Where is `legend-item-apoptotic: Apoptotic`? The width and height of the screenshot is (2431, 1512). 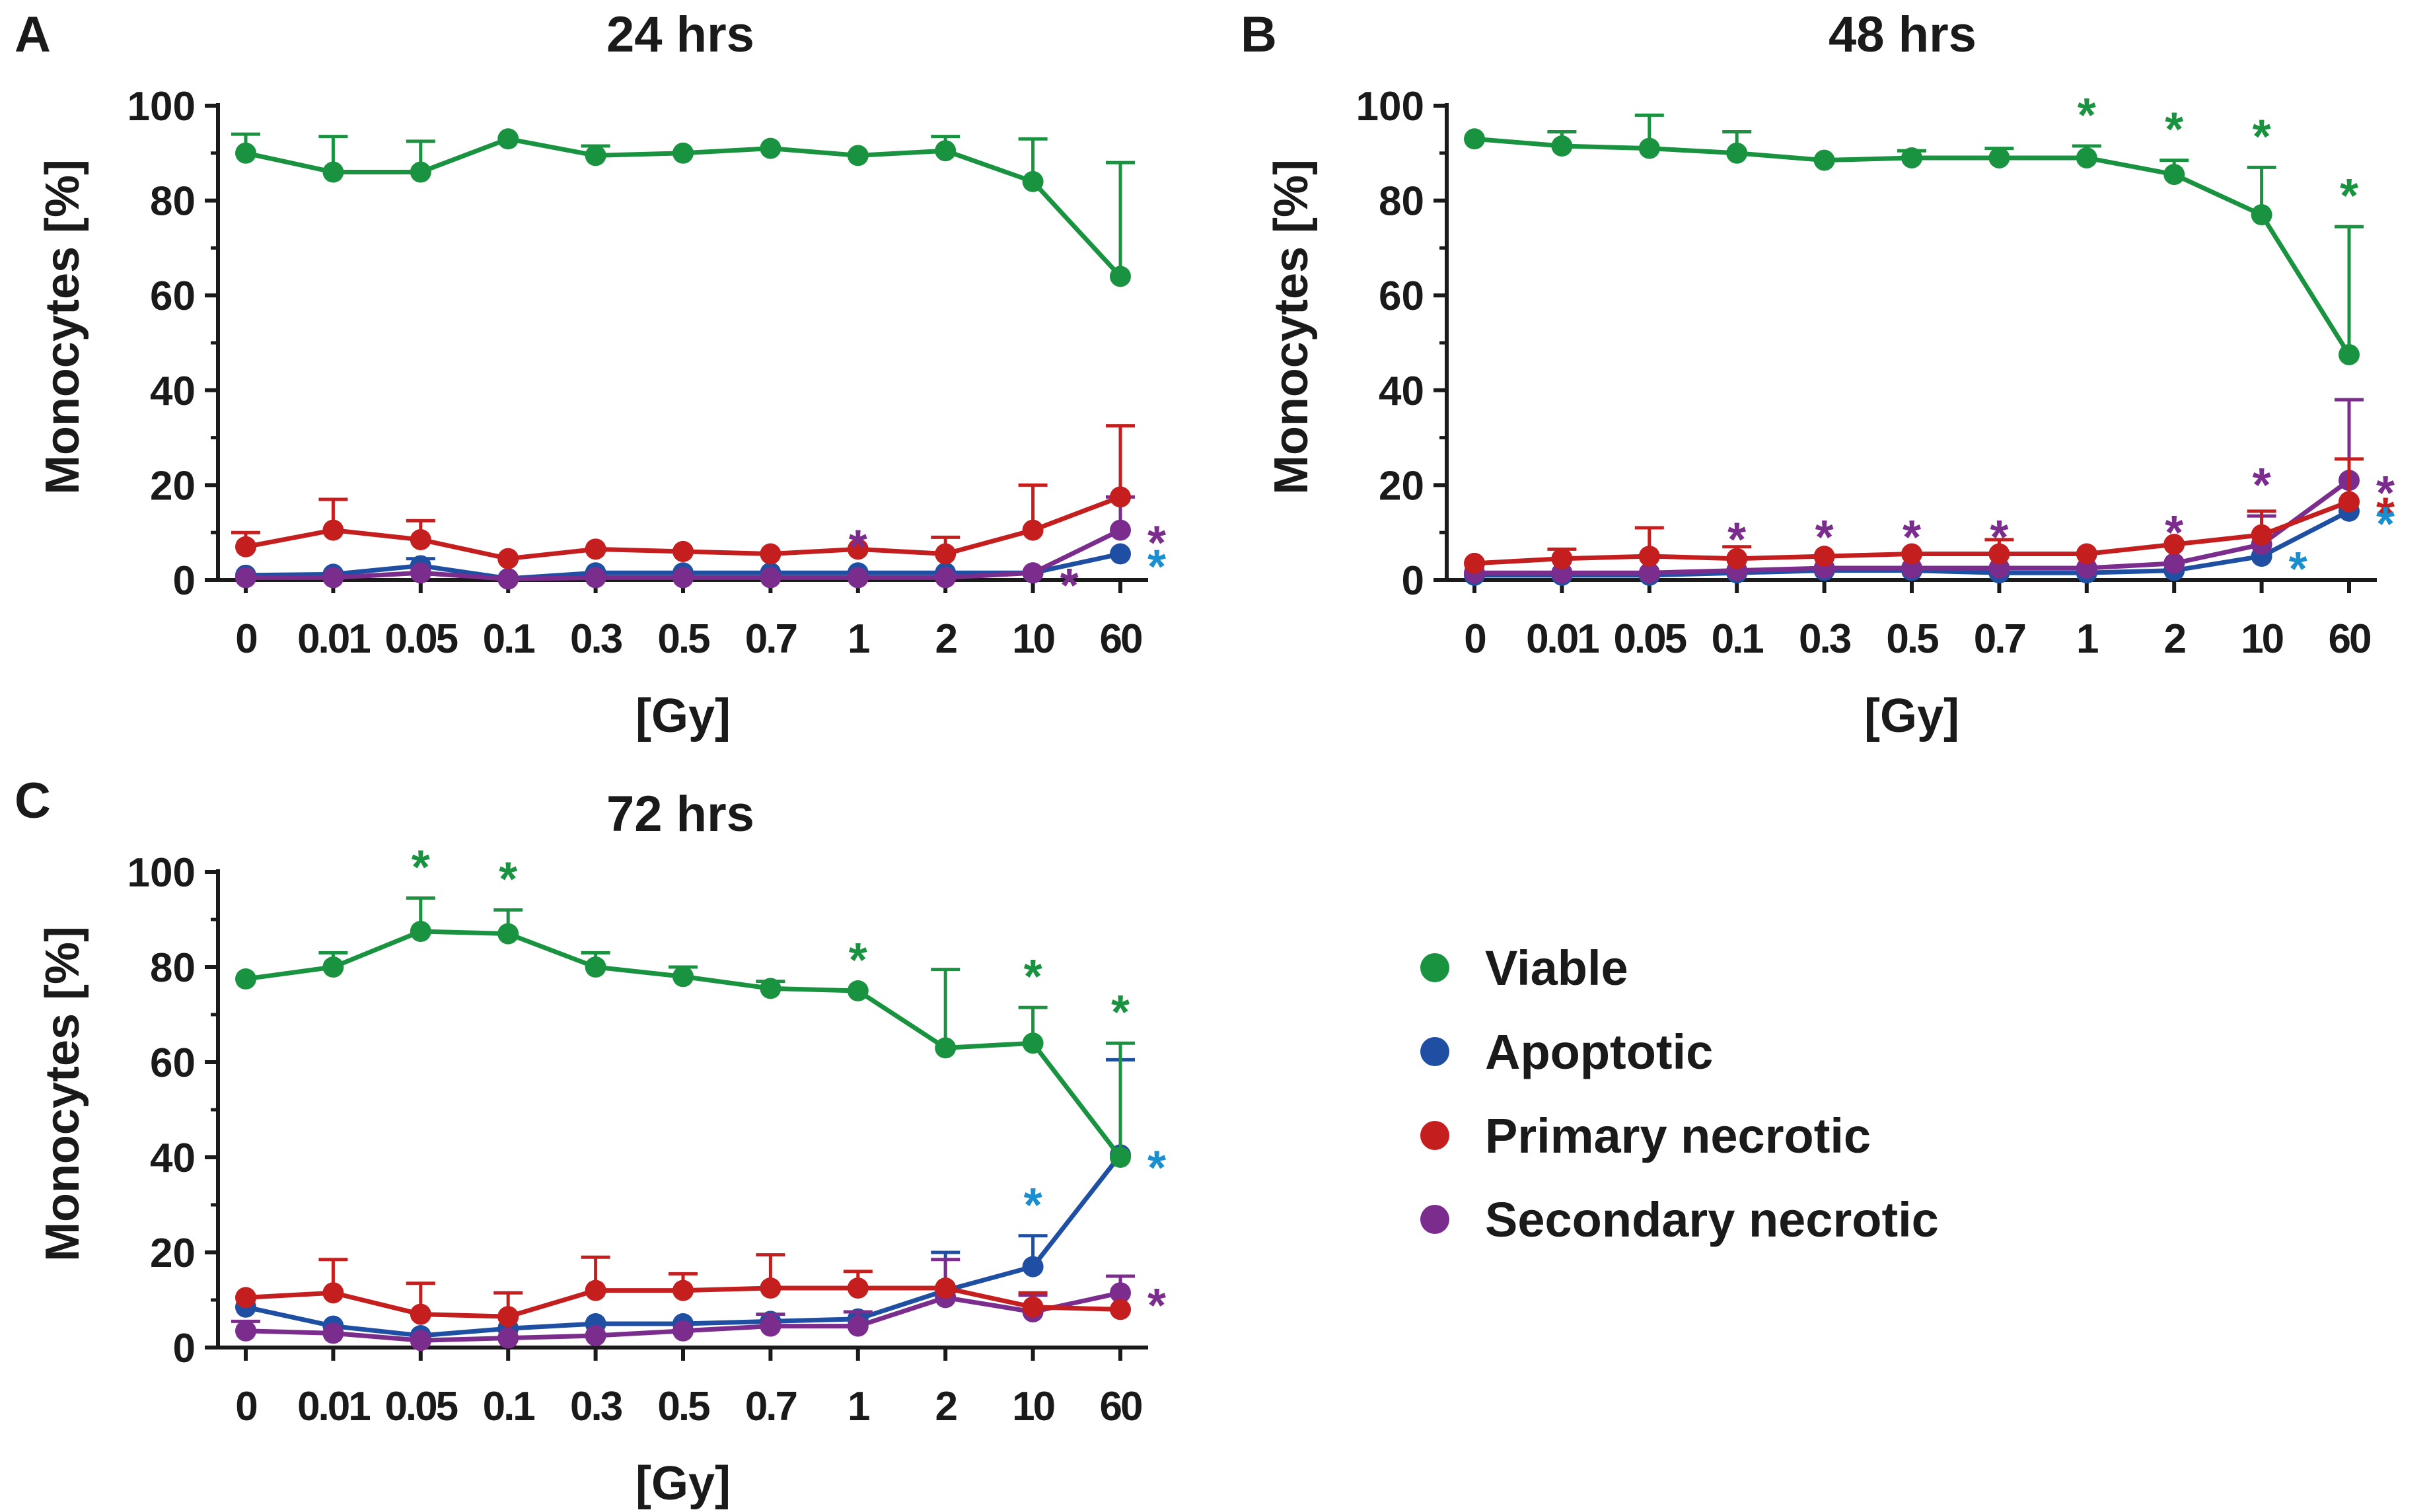
legend-item-apoptotic: Apoptotic is located at coordinates (1566, 1052).